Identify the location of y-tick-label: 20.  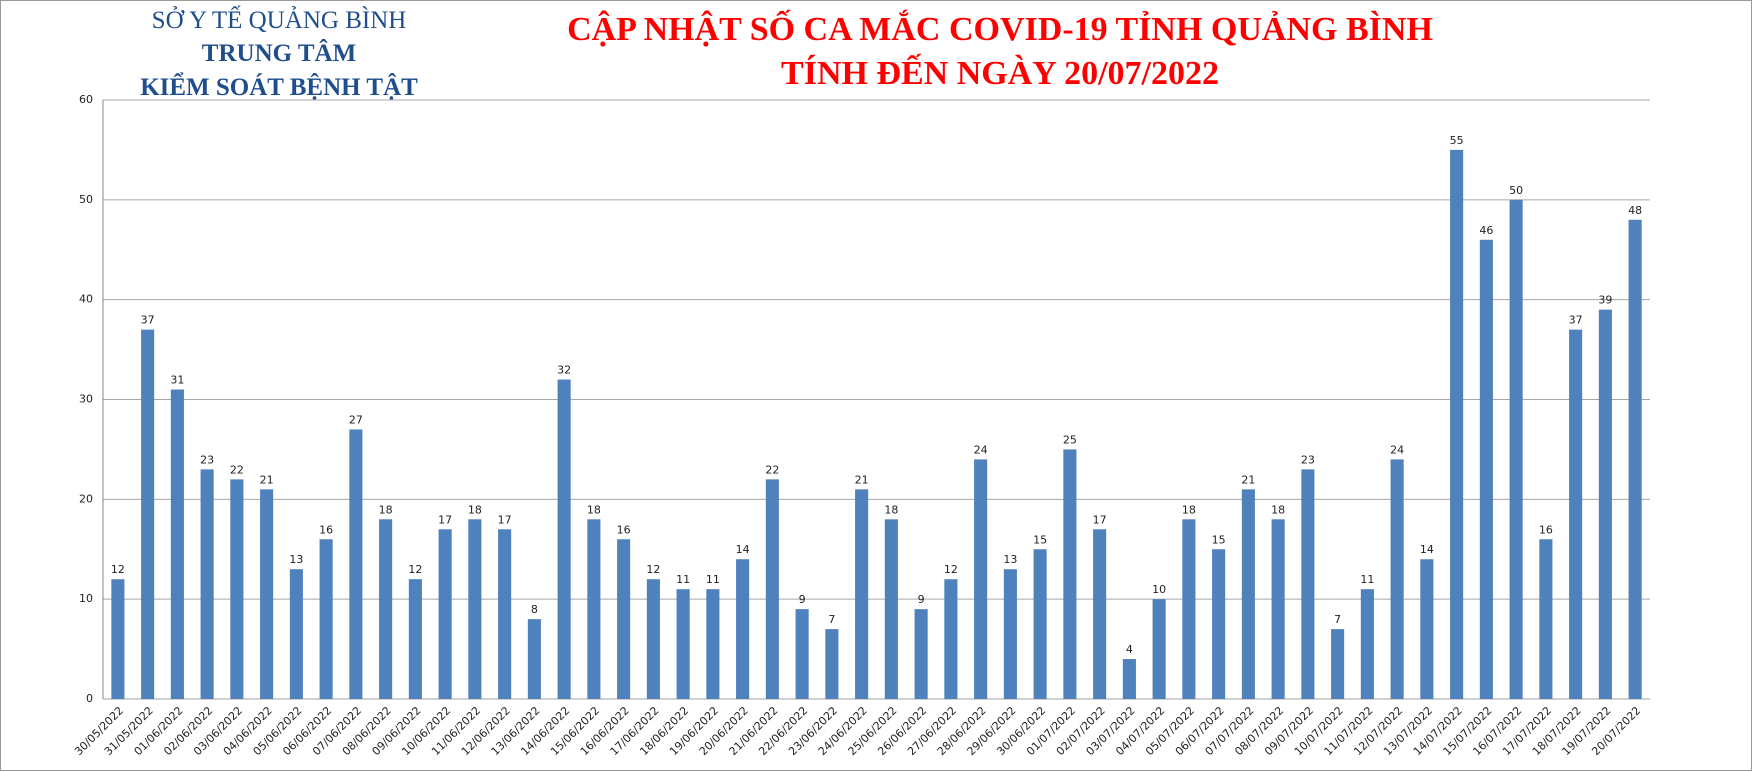
(86, 498).